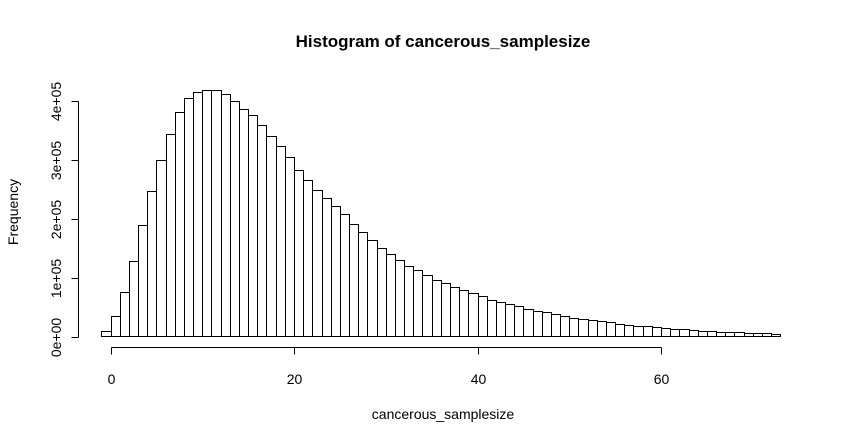 This screenshot has width=849, height=445. What do you see at coordinates (443, 41) in the screenshot?
I see `chart-title: Histogram of cancerous_samplesize` at bounding box center [443, 41].